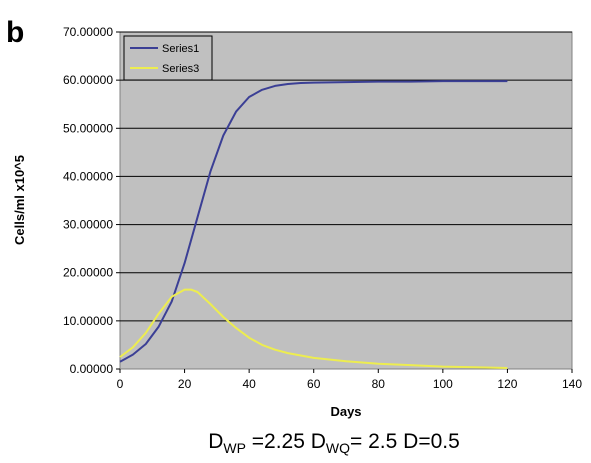 This screenshot has width=591, height=463. What do you see at coordinates (215, 441) in the screenshot?
I see `caption-prefix: D` at bounding box center [215, 441].